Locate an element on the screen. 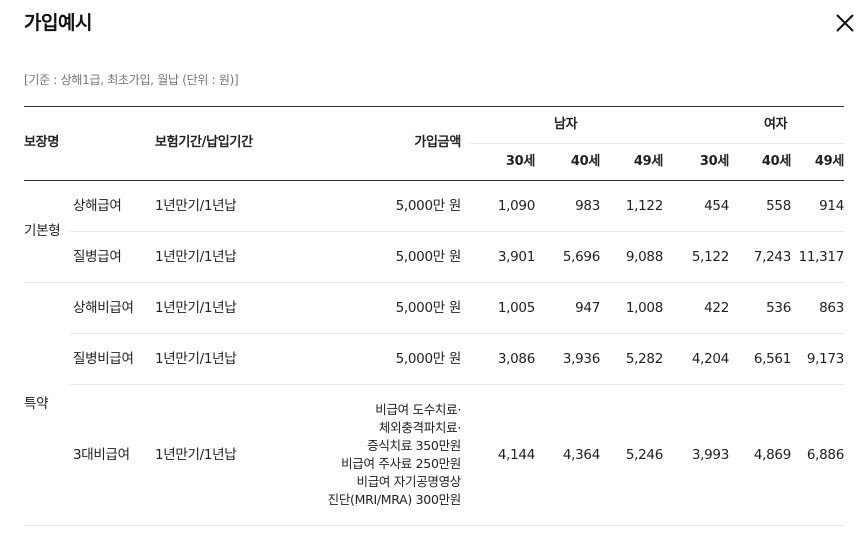 The width and height of the screenshot is (862, 555). premium-value: 1,090 is located at coordinates (516, 206).